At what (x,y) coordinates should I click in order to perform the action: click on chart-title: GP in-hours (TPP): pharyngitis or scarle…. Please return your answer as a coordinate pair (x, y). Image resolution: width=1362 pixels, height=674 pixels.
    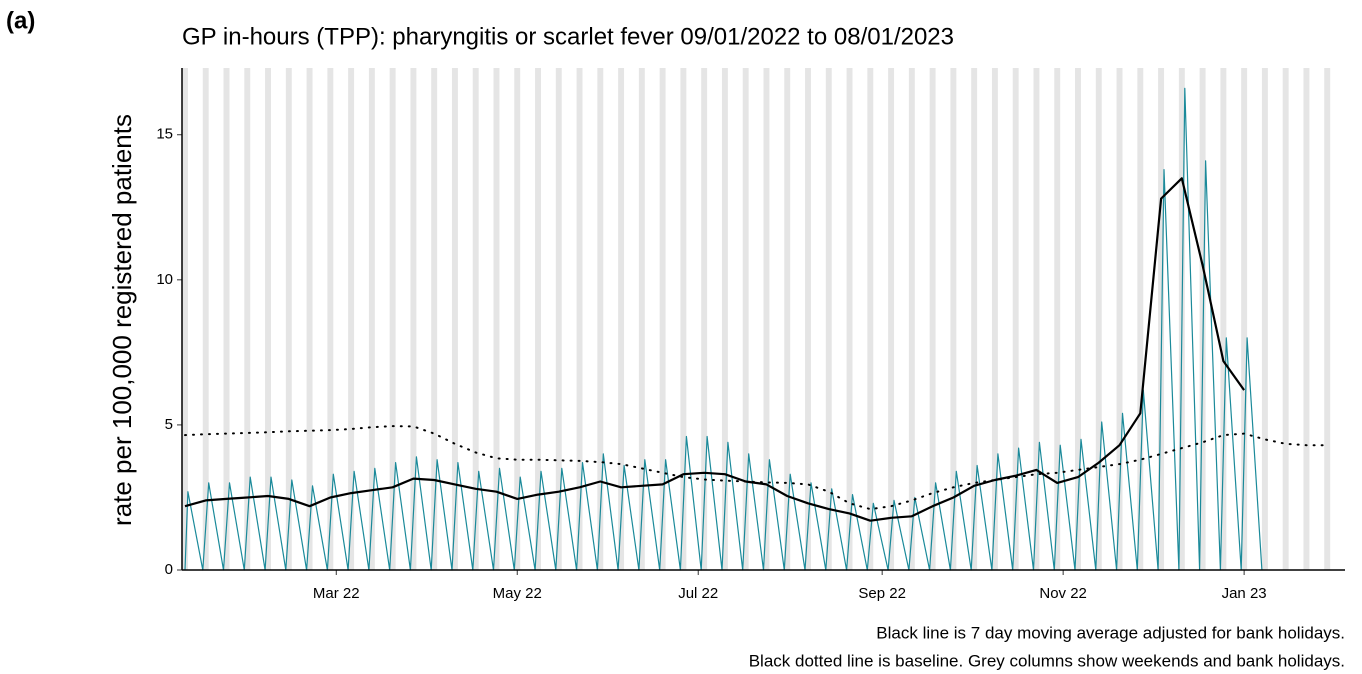
    Looking at the image, I should click on (568, 36).